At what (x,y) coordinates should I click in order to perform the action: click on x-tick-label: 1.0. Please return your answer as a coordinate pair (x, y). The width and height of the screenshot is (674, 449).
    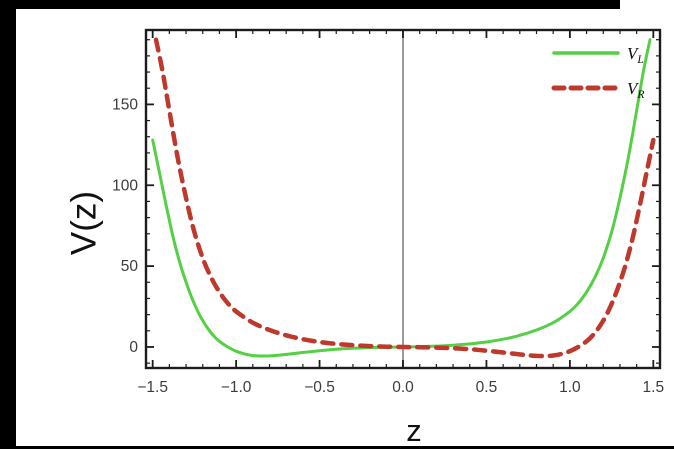
    Looking at the image, I should click on (570, 387).